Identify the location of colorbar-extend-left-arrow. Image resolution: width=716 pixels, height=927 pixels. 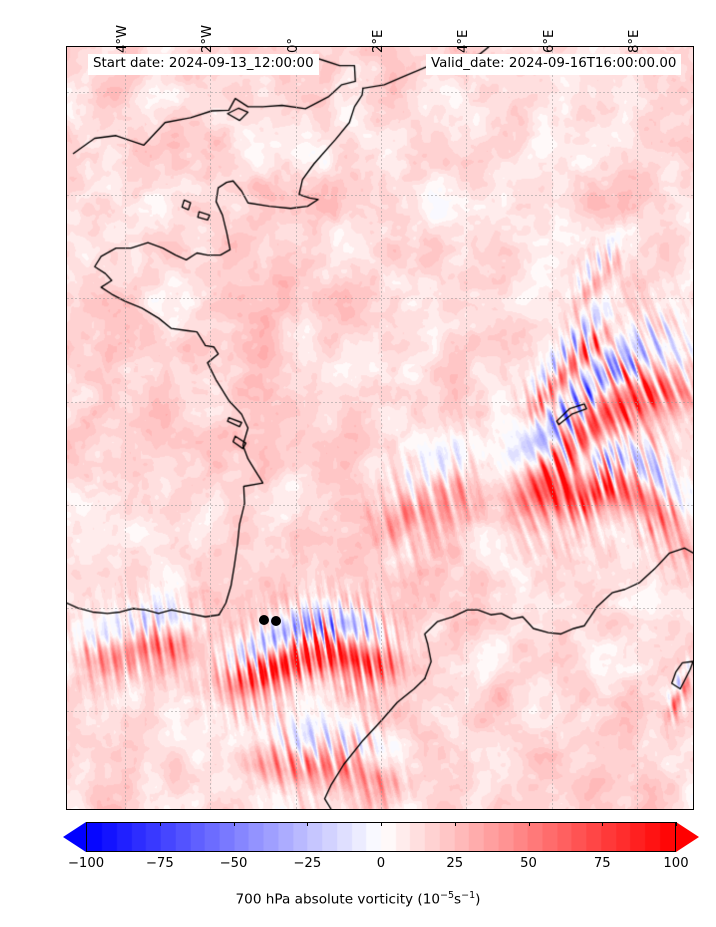
(74, 837).